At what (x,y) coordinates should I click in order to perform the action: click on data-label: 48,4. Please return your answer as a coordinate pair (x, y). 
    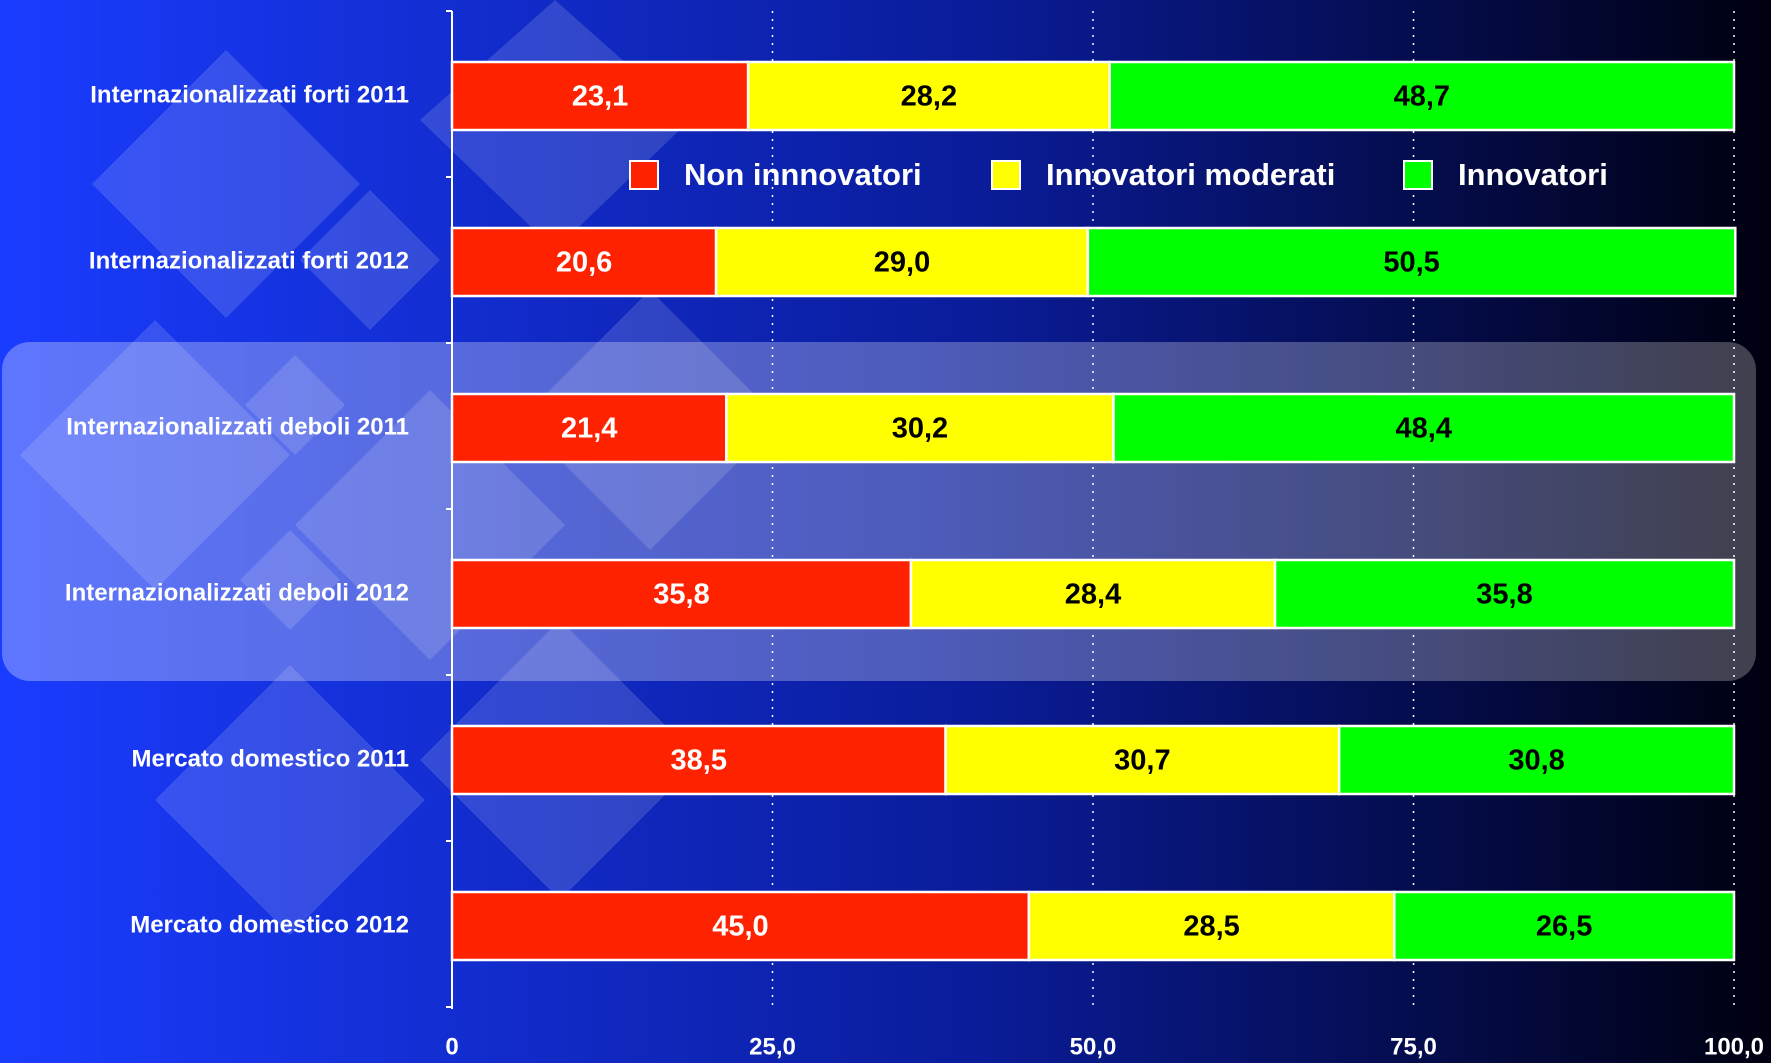
    Looking at the image, I should click on (1424, 429).